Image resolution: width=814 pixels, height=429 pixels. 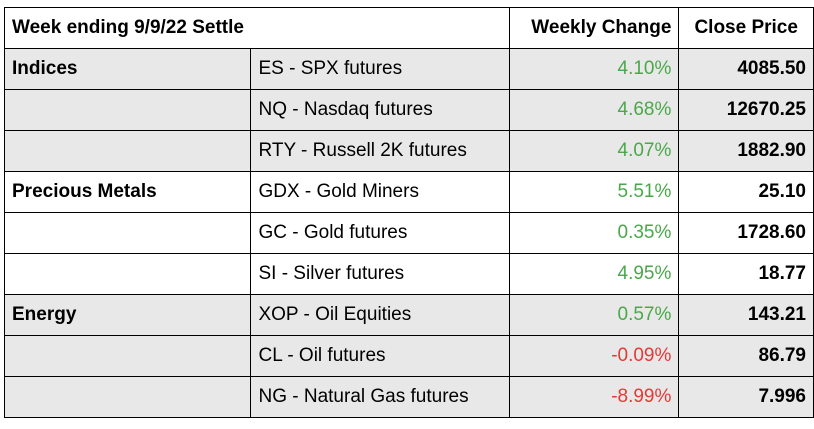 What do you see at coordinates (746, 192) in the screenshot?
I see `close-price-value: 25.10` at bounding box center [746, 192].